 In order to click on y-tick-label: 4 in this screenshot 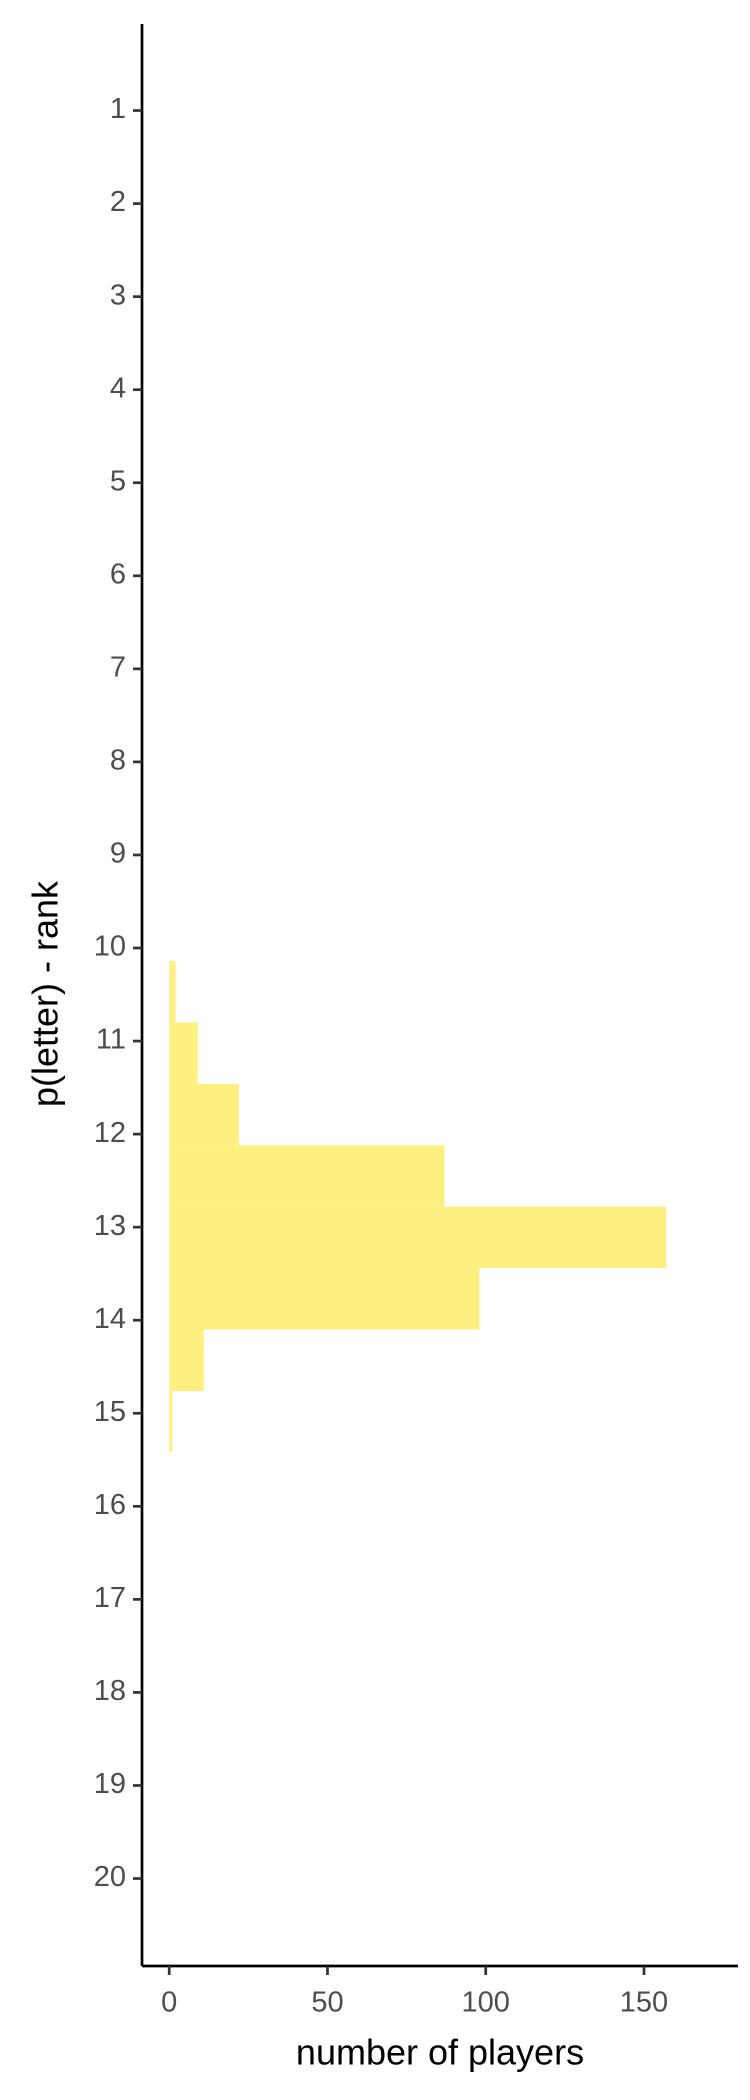, I will do `click(118, 388)`.